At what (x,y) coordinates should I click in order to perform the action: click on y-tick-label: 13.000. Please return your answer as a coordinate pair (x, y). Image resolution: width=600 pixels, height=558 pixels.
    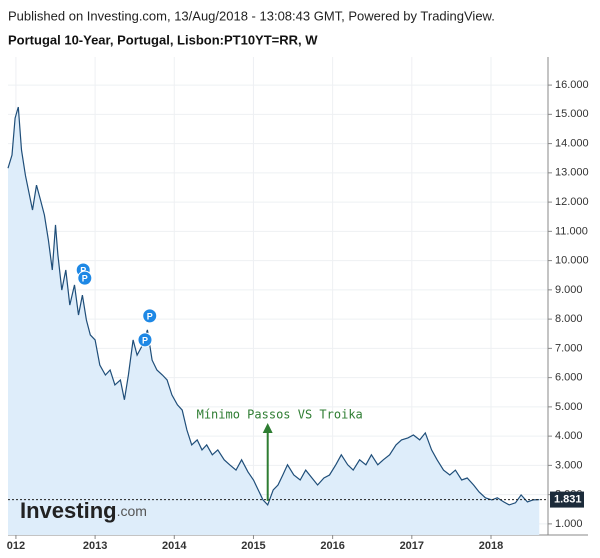
    Looking at the image, I should click on (572, 173).